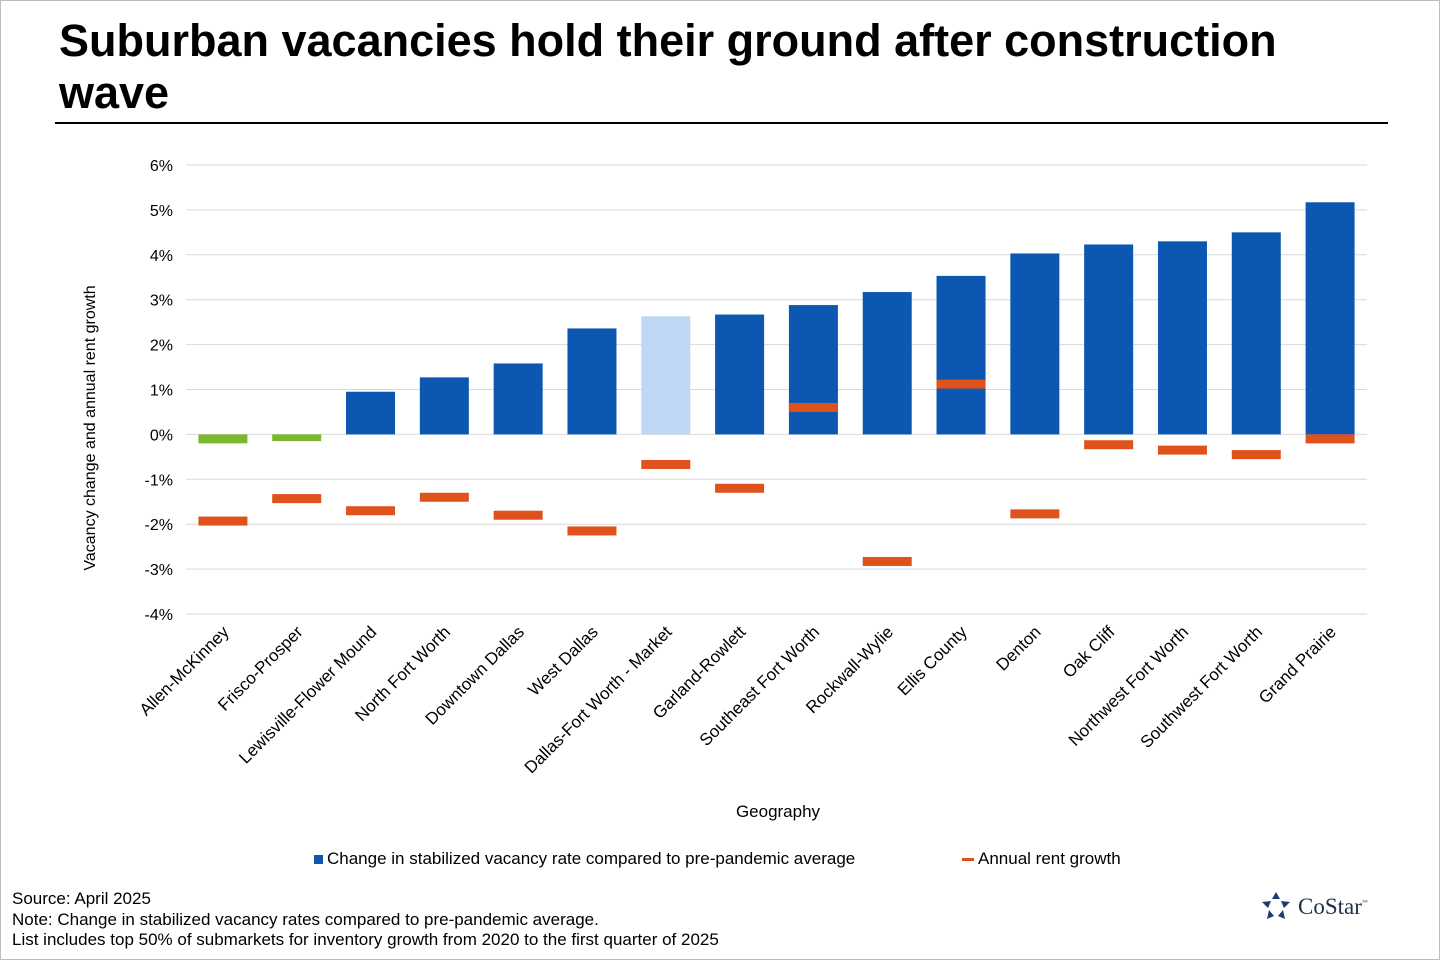  Describe the element at coordinates (307, 694) in the screenshot. I see `x-tick-label: Lewisville-Flower Mound` at that location.